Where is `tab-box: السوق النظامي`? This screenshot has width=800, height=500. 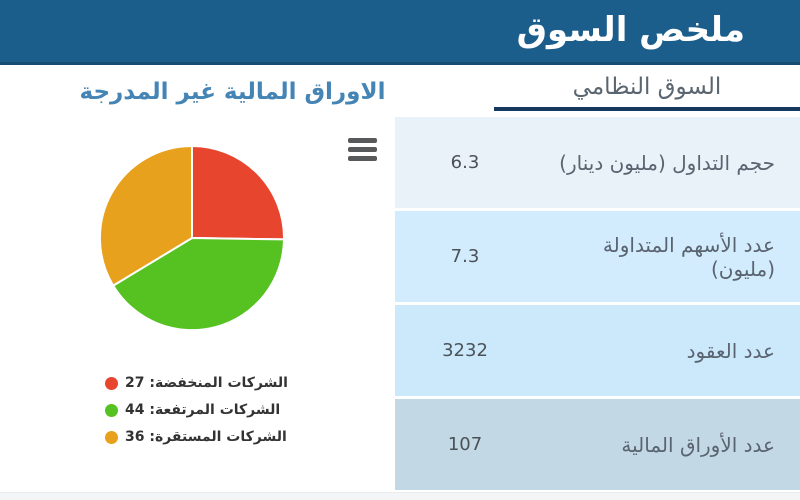
tab-box: السوق النظامي is located at coordinates (647, 88).